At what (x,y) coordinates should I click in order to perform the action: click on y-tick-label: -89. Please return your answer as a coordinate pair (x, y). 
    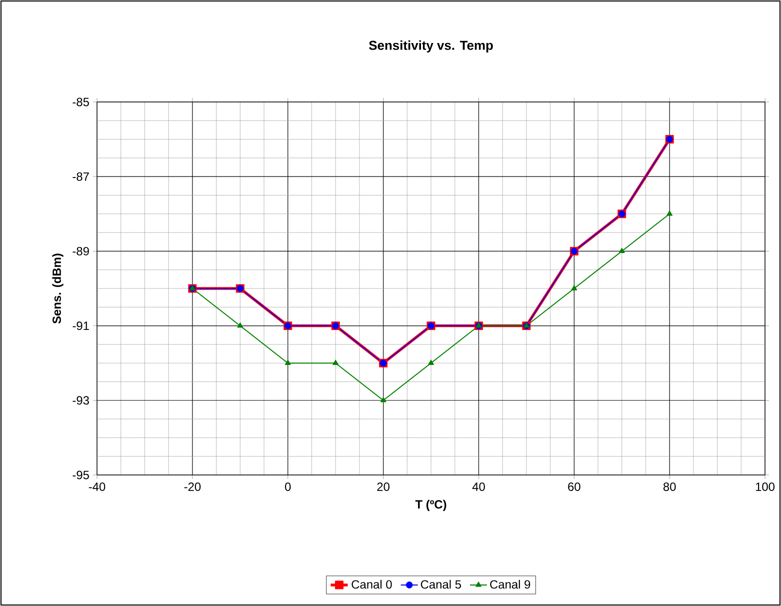
    Looking at the image, I should click on (80, 251).